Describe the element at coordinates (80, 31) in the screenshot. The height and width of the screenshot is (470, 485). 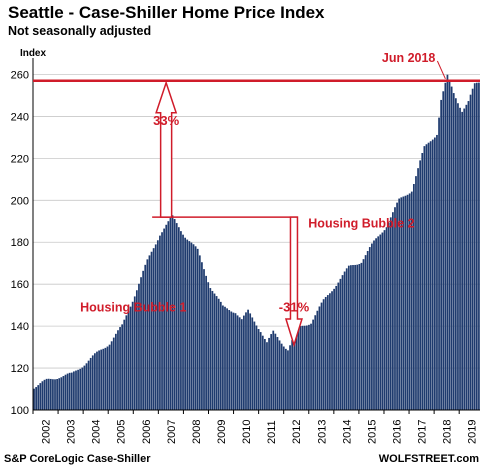
I see `chart-subtitle: Not seasonally adjusted` at that location.